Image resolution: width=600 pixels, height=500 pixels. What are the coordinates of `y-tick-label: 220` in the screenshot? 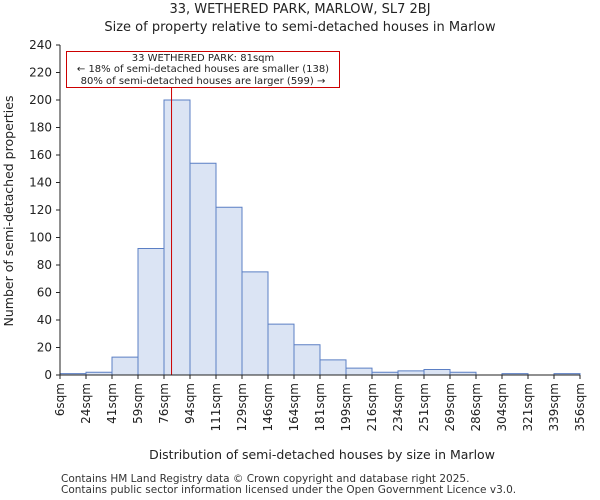 It's located at (40, 73).